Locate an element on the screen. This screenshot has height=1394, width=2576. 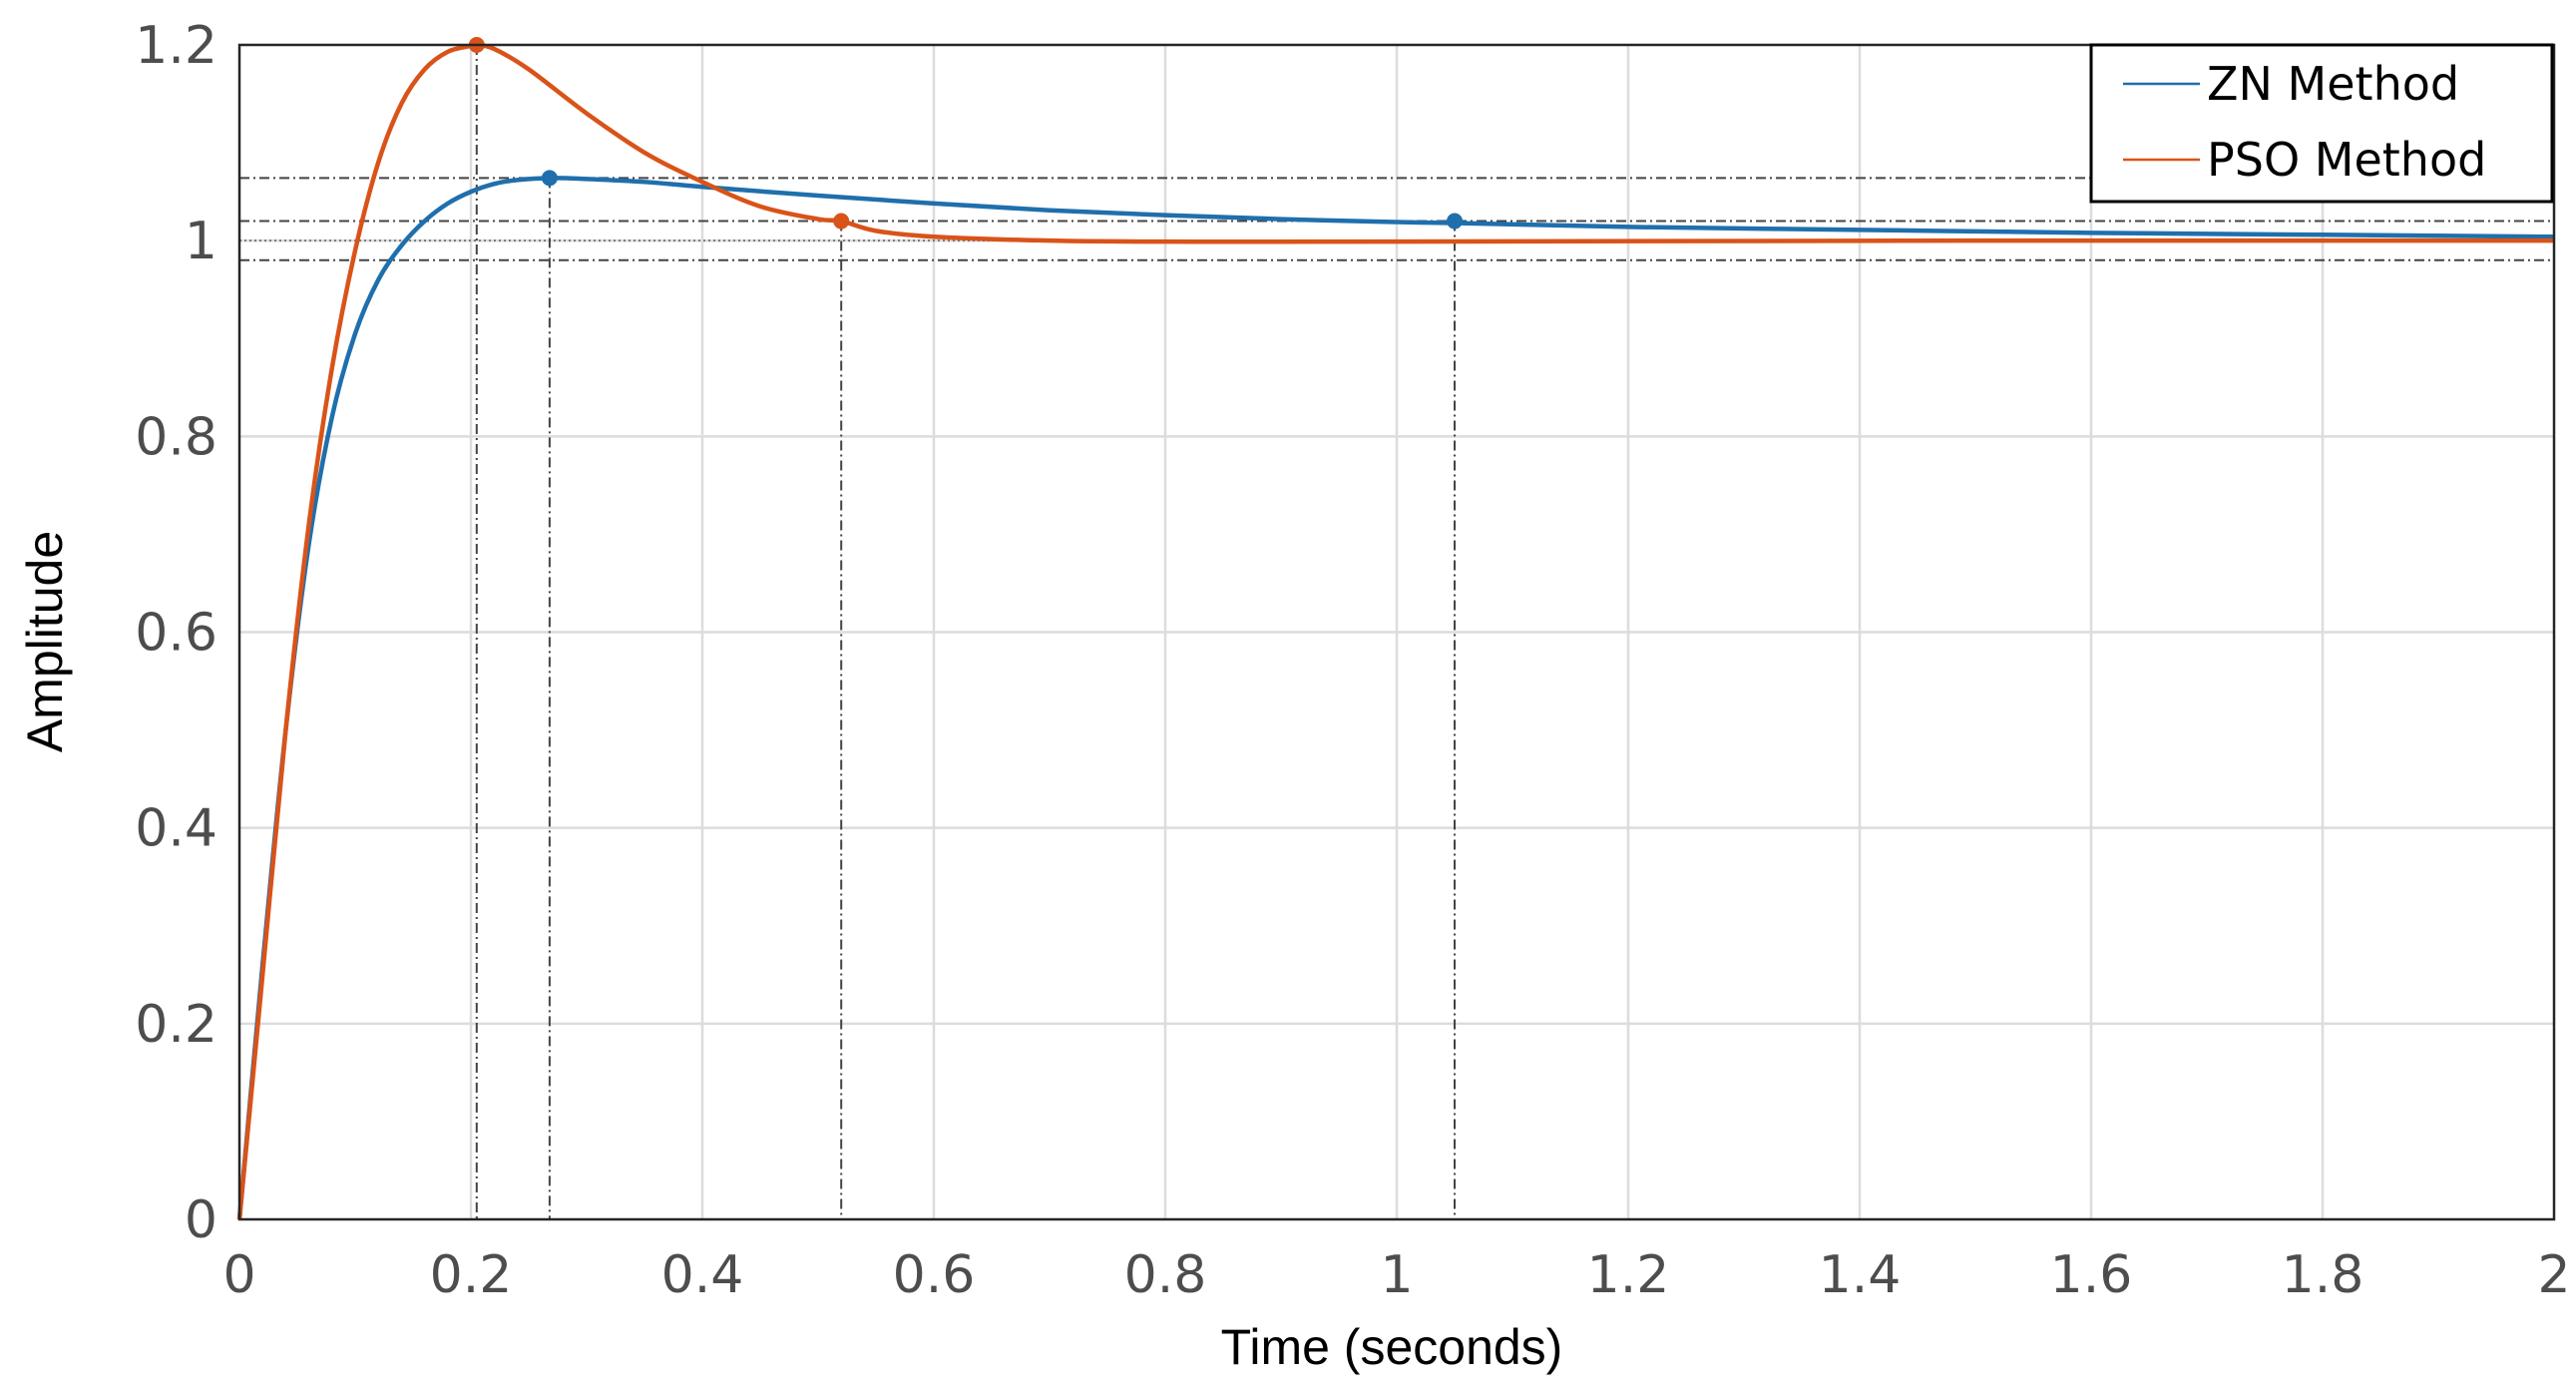
x-tick-label: 1 is located at coordinates (1396, 1275).